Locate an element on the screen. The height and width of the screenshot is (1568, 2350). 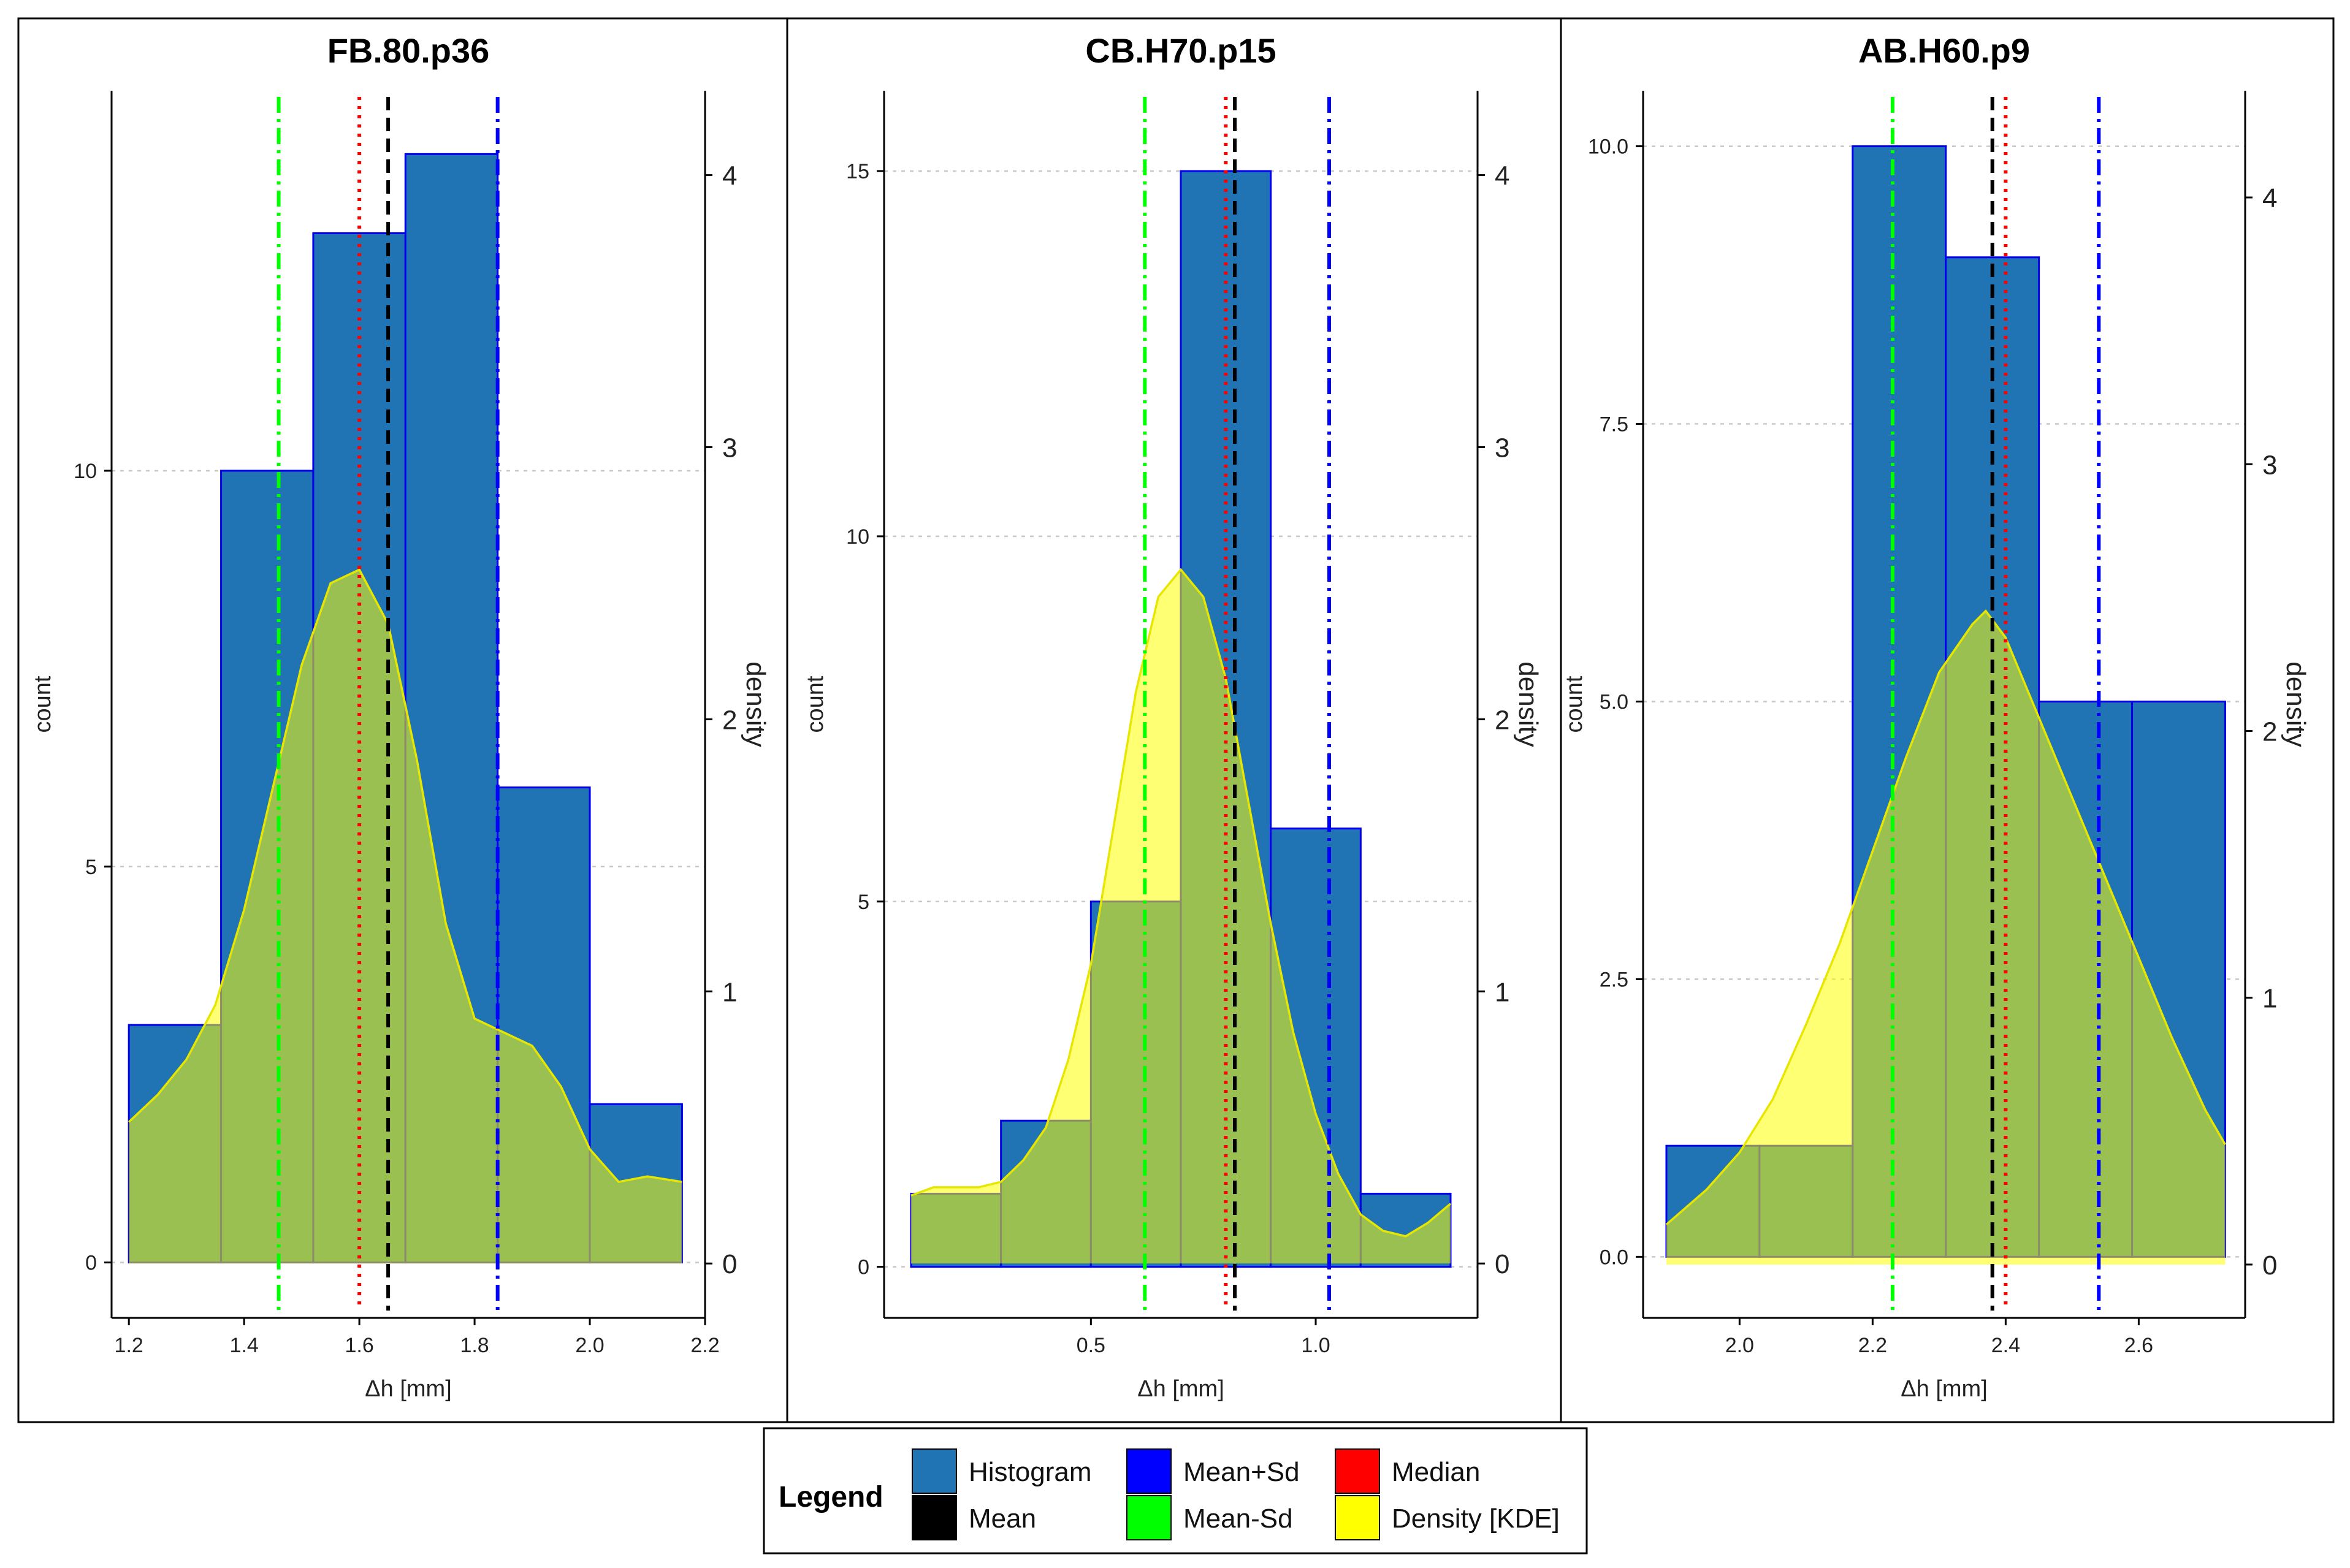
panel-title: CB.H70.p15 is located at coordinates (1180, 51).